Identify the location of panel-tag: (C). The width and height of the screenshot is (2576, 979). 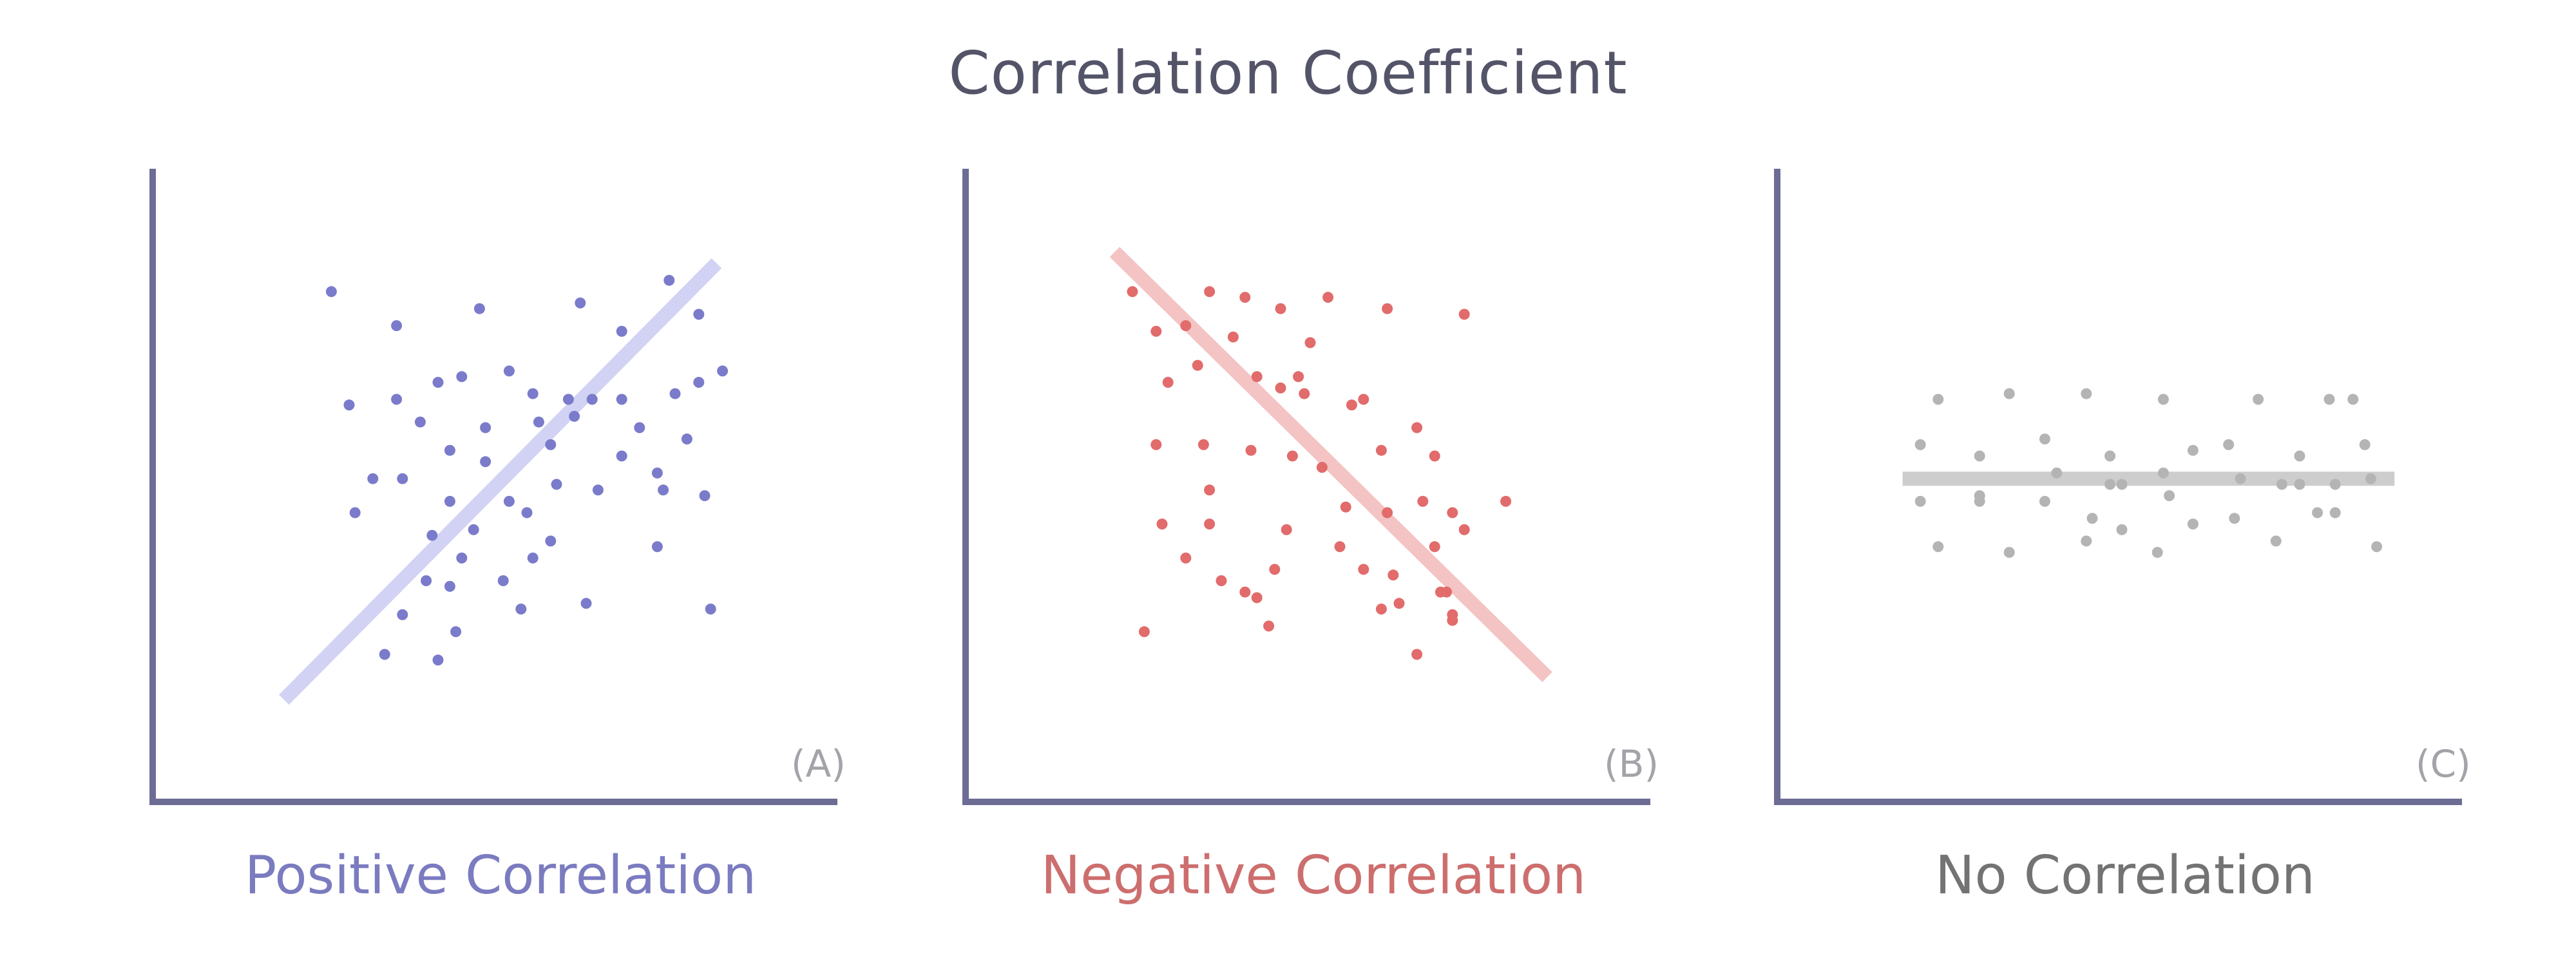
(2443, 764).